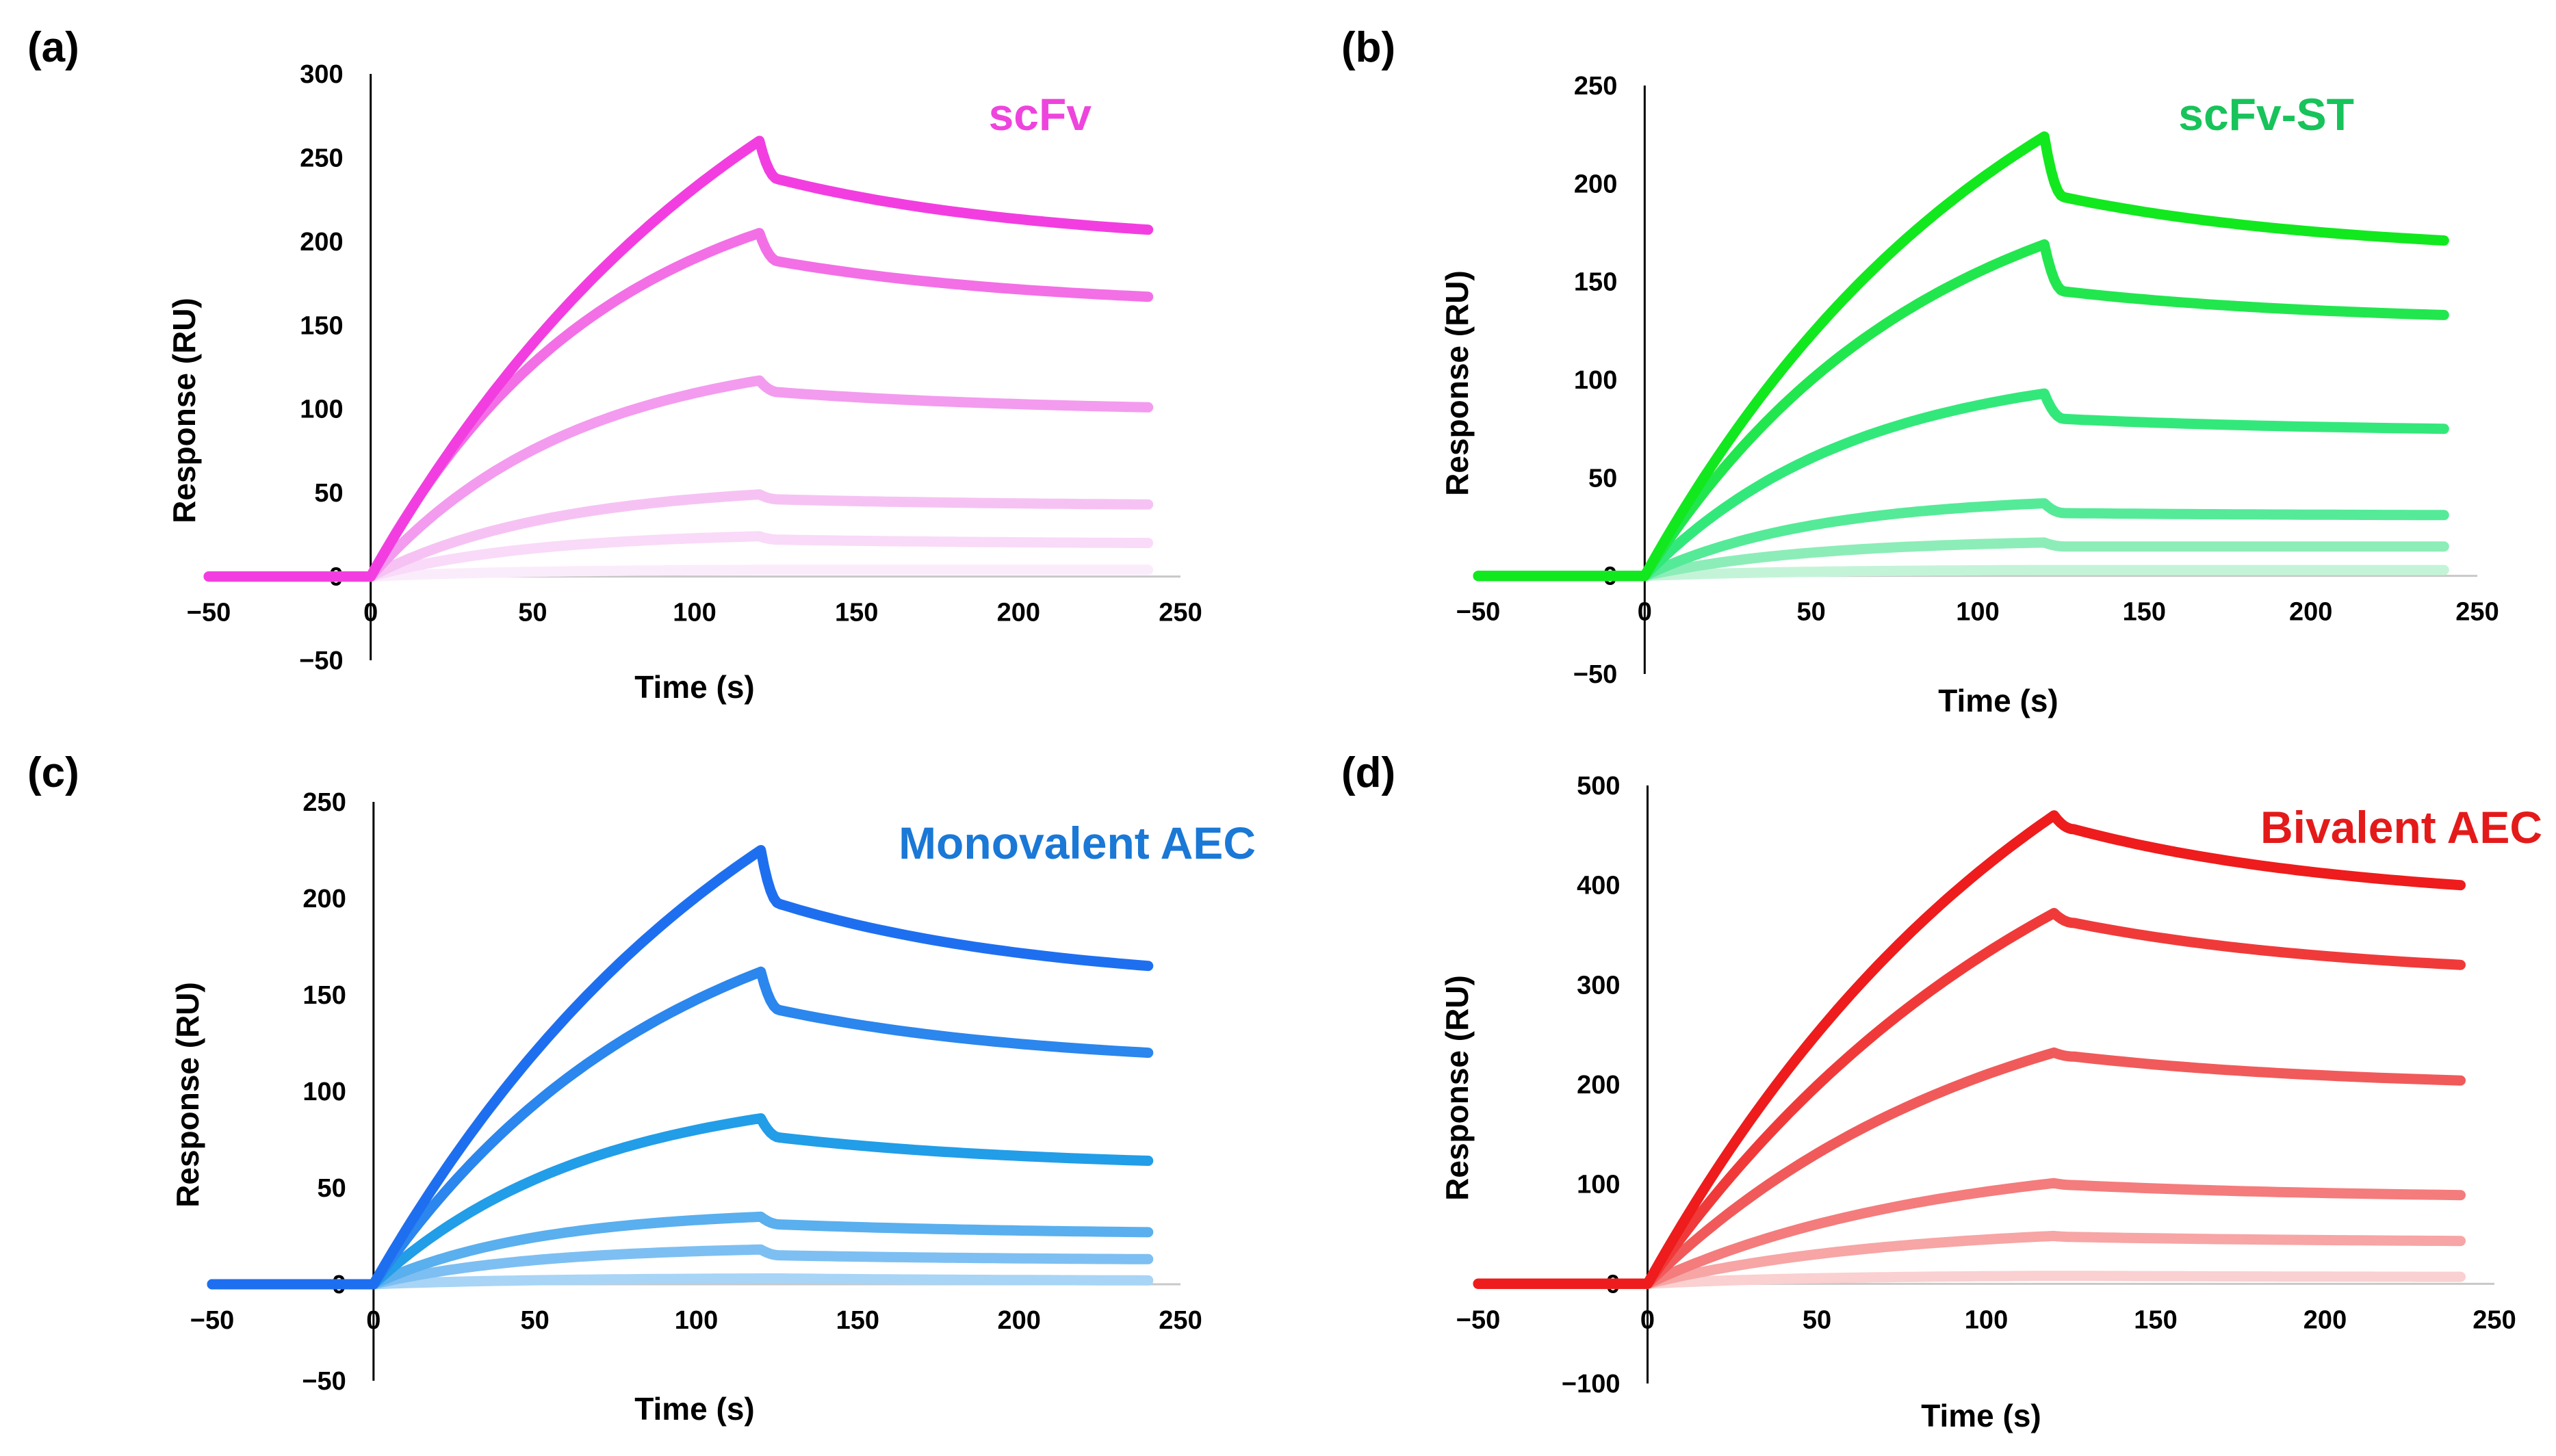 The image size is (2556, 1456). Describe the element at coordinates (1040, 114) in the screenshot. I see `legend-title: scFv` at that location.